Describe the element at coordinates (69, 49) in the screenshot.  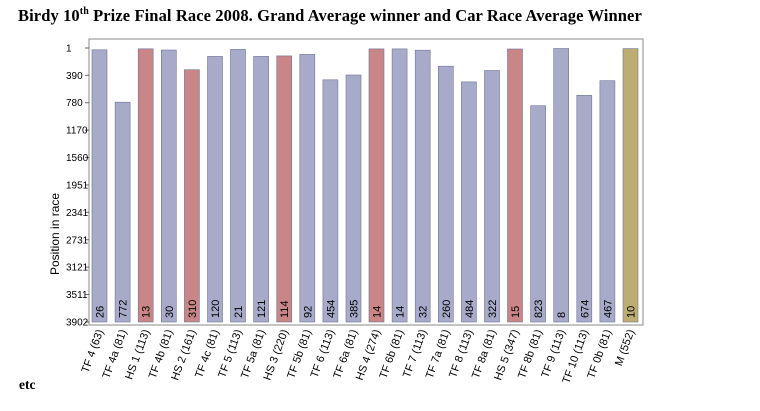
I see `y-tick-label: 1` at that location.